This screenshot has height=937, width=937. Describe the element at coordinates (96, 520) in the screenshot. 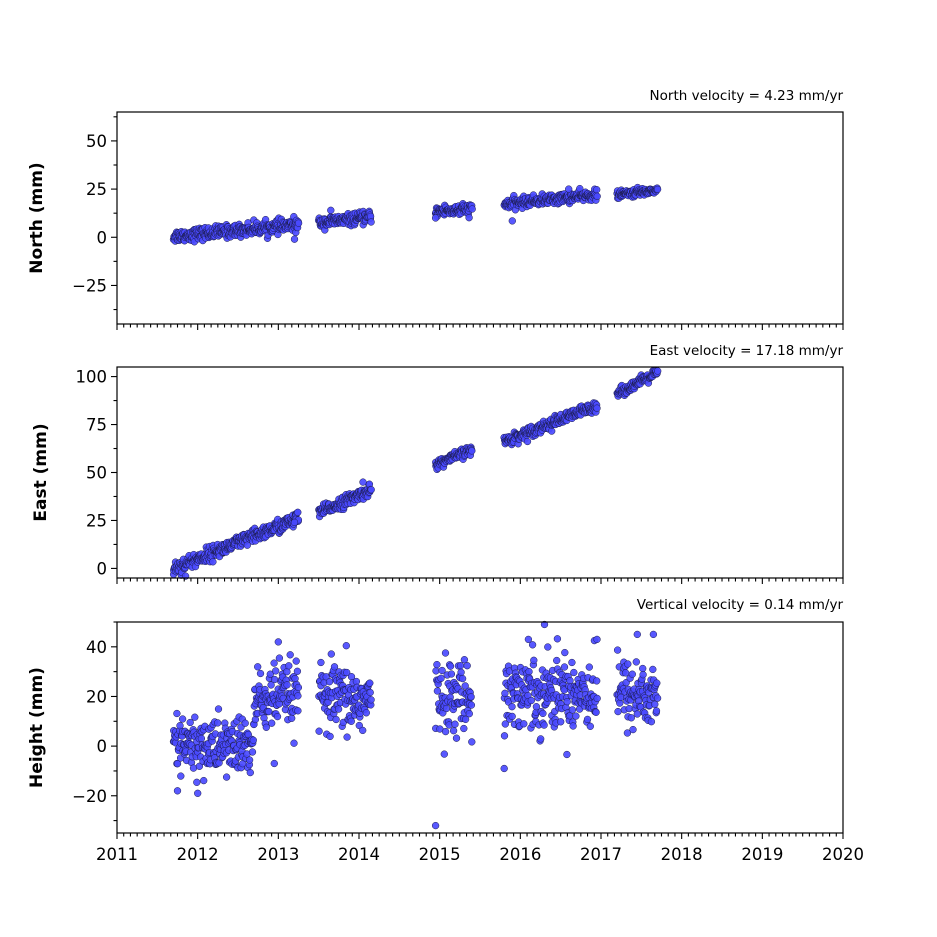

I see `y-tick-label: 25` at that location.